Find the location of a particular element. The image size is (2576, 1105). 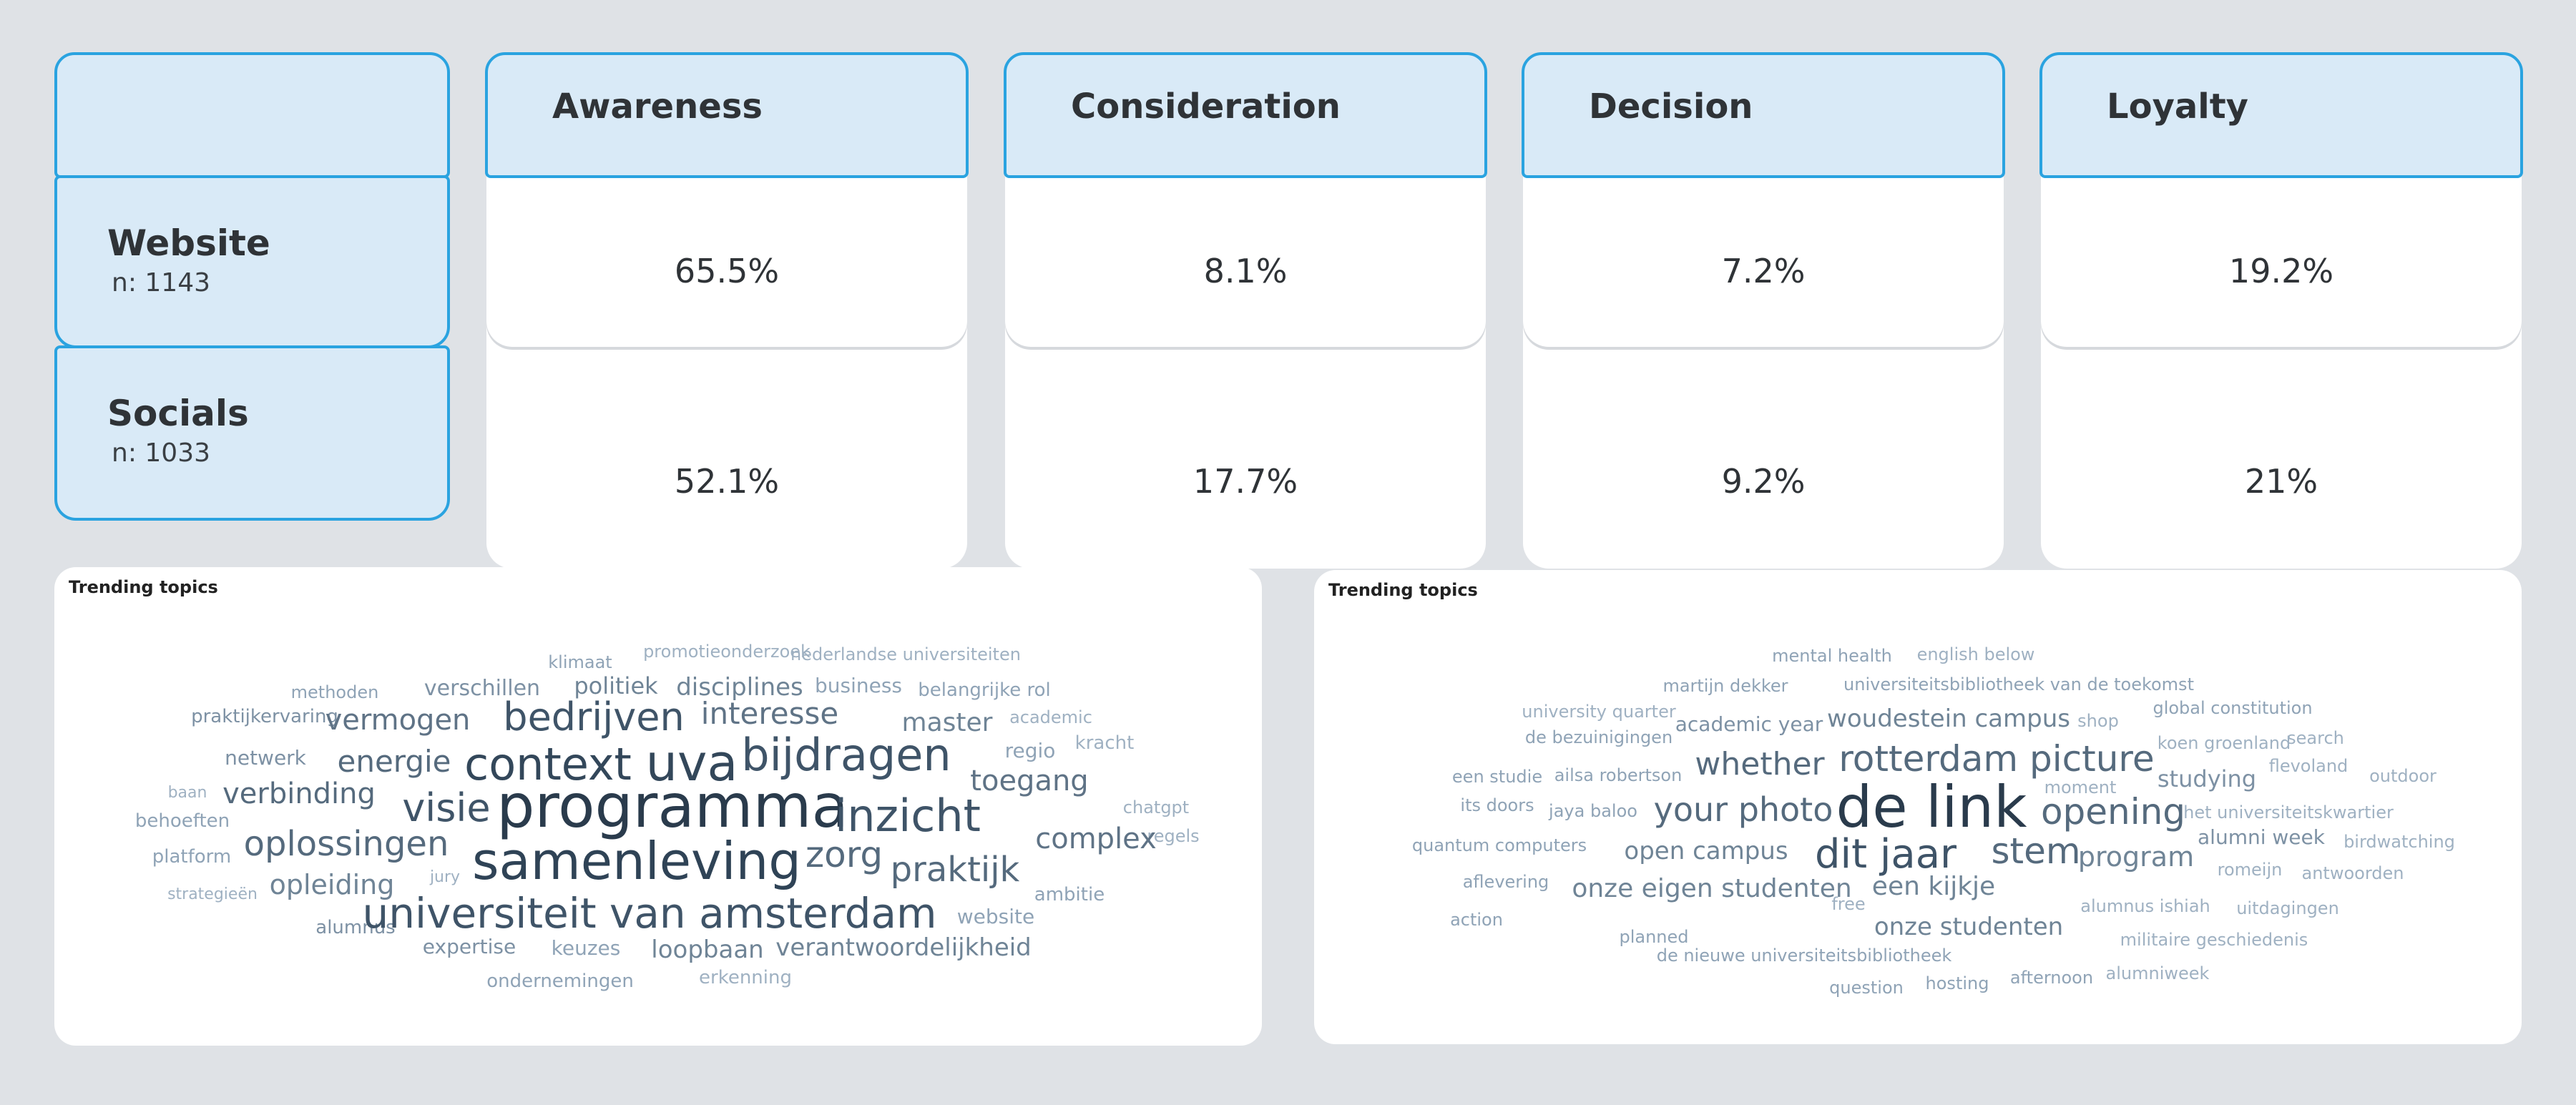

wordcloud-word: energie is located at coordinates (394, 761).